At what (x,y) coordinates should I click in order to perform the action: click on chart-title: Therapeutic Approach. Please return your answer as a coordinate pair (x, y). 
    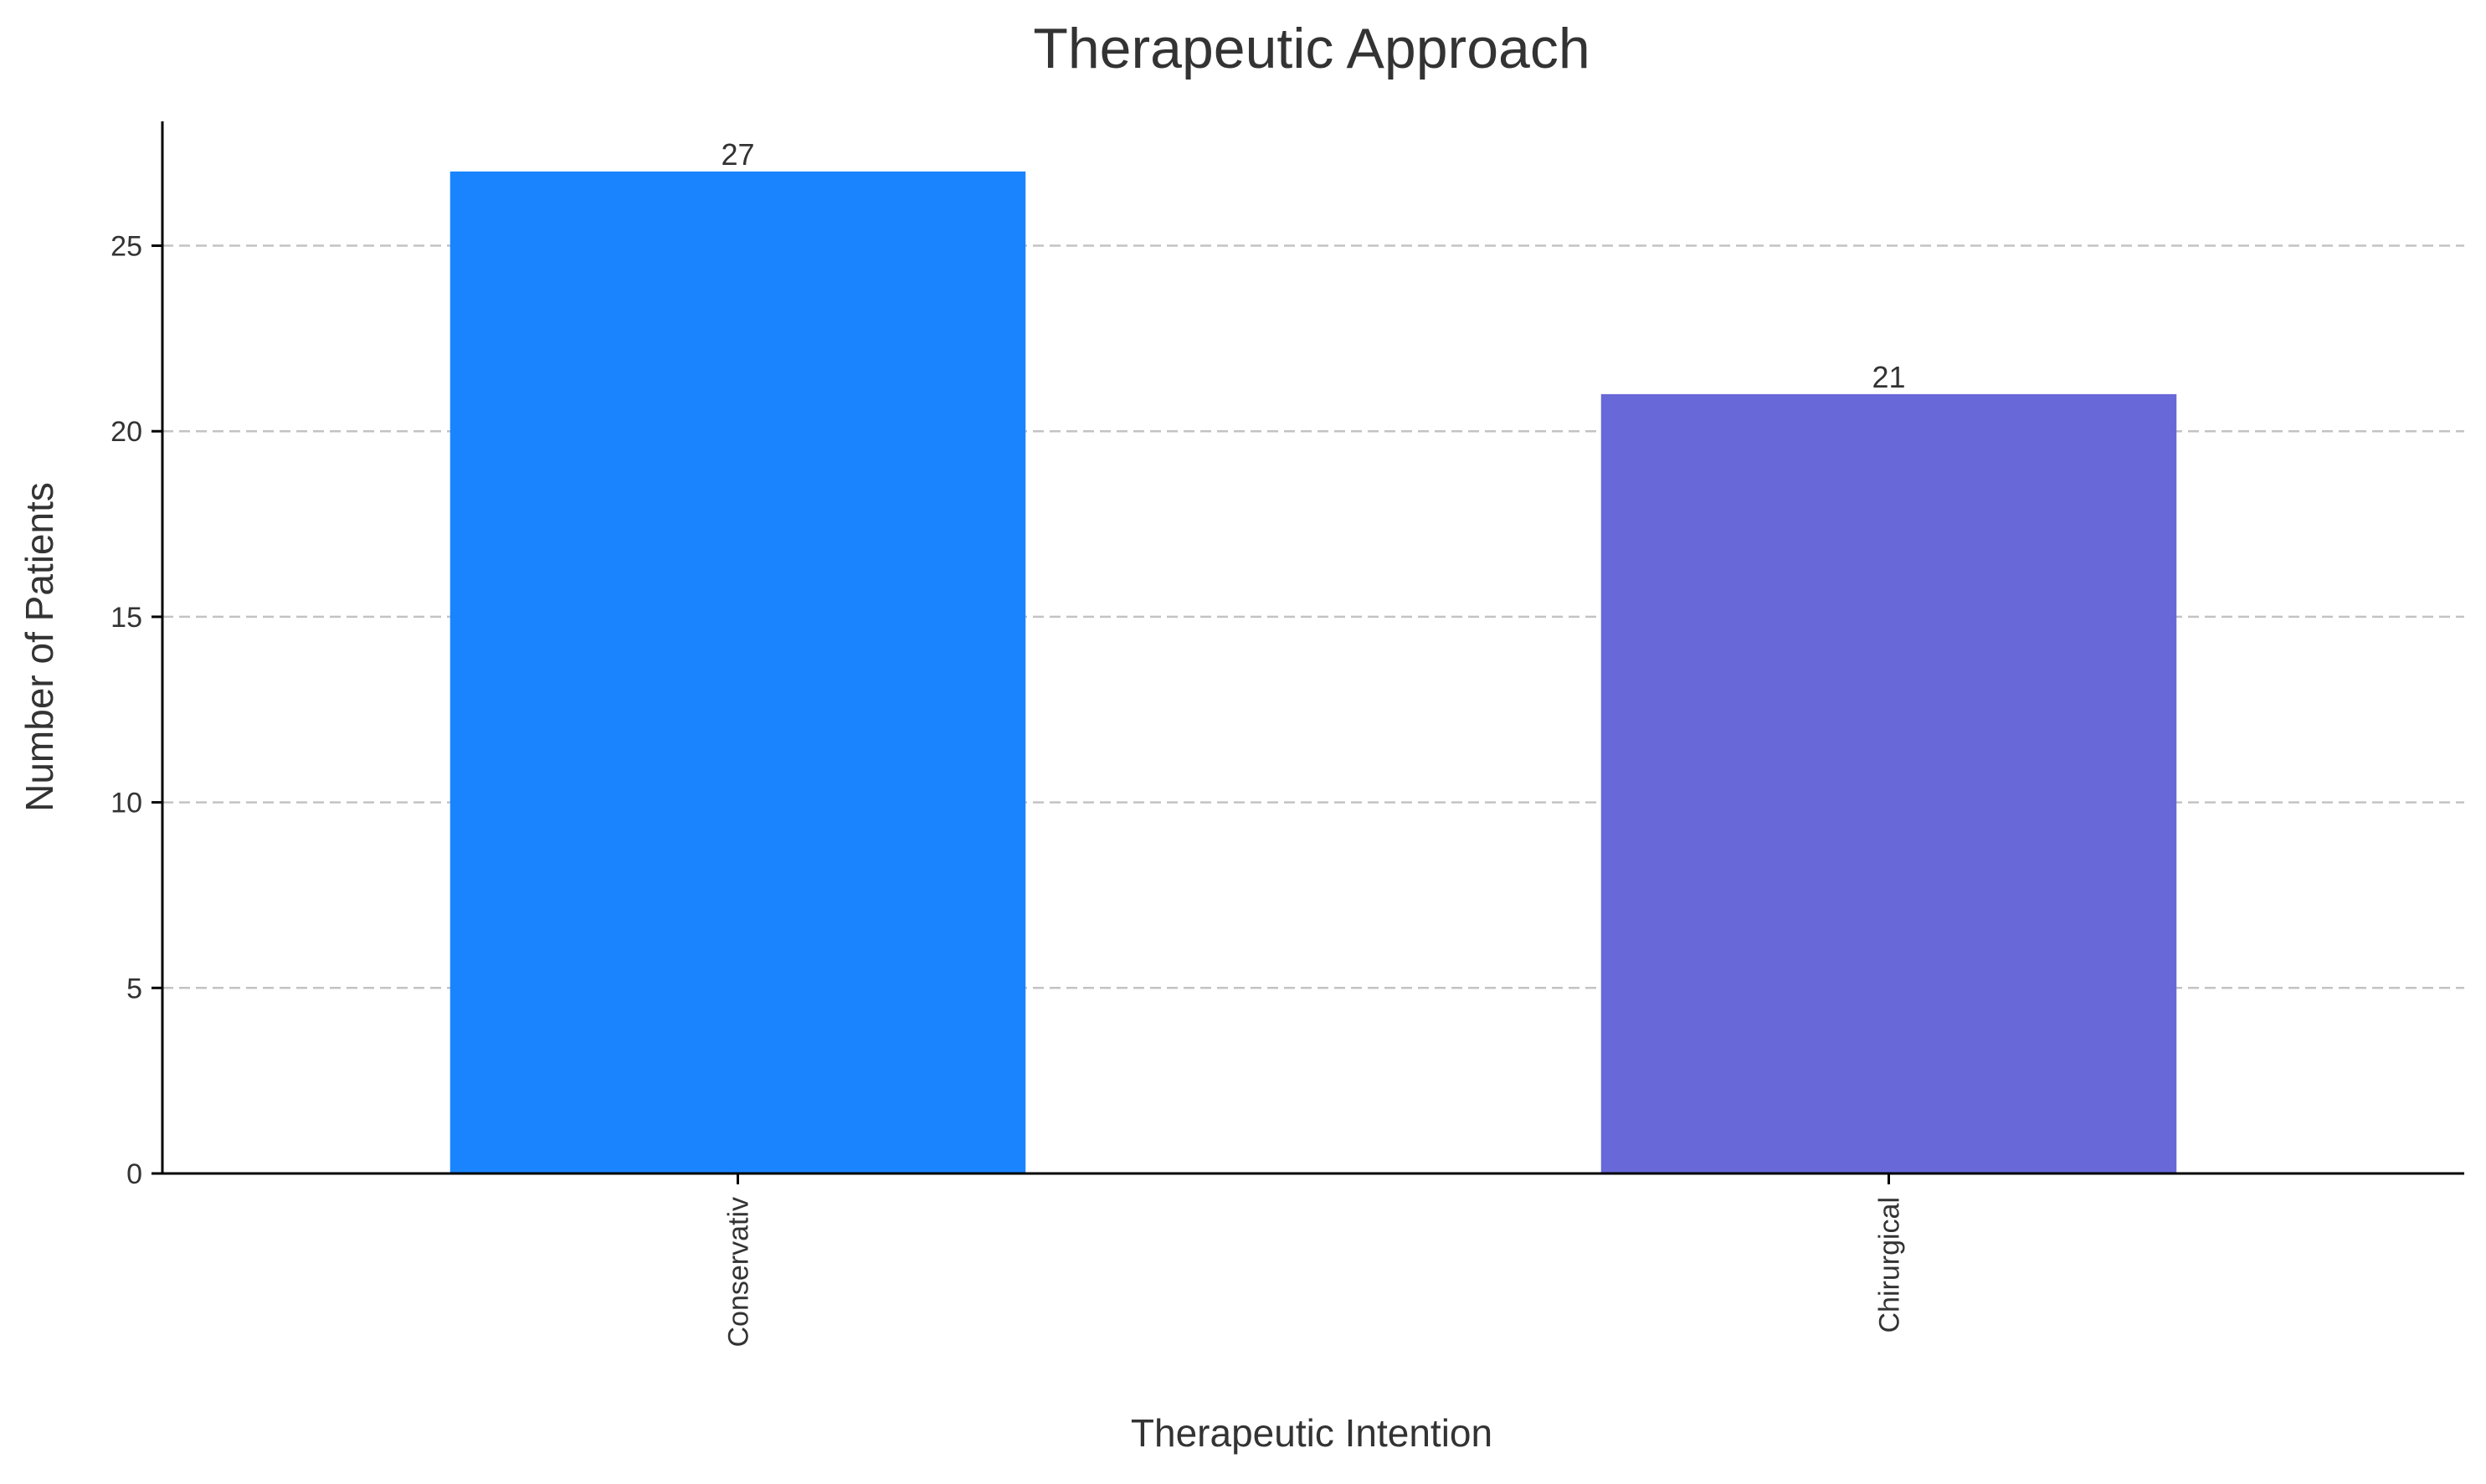
    Looking at the image, I should click on (1311, 49).